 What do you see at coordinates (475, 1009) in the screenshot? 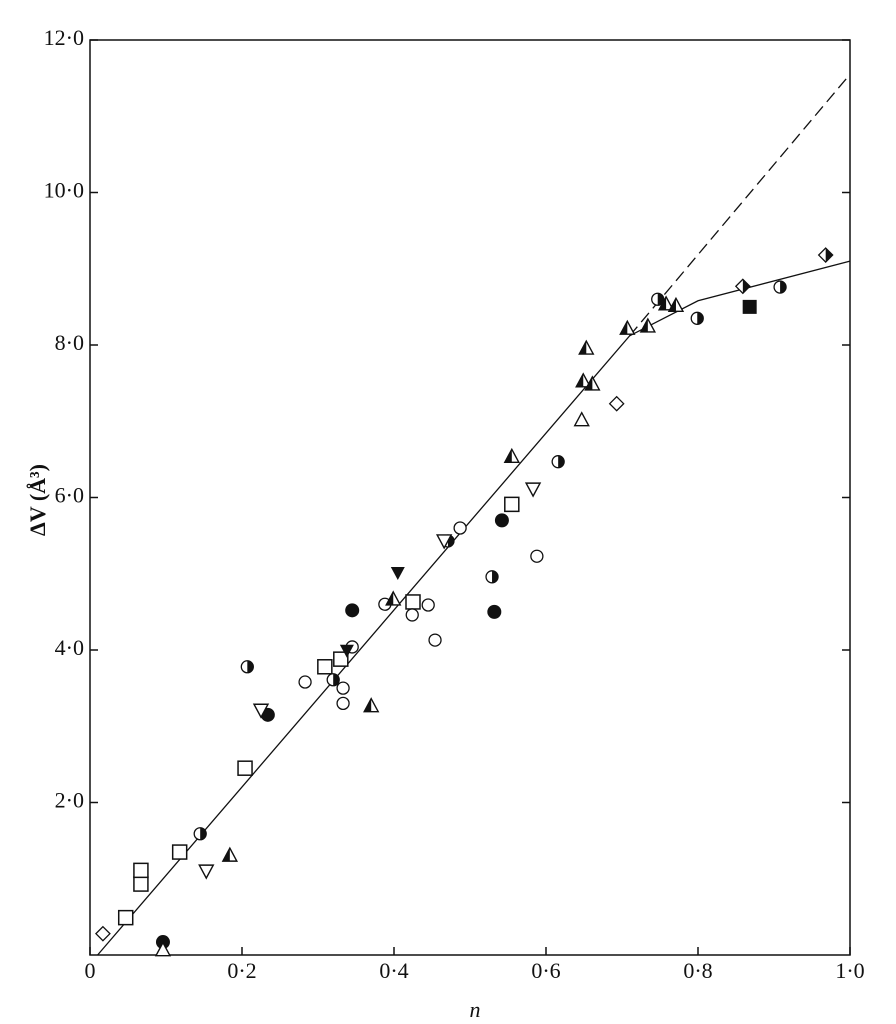
I see `x-axis-label: n` at bounding box center [475, 1009].